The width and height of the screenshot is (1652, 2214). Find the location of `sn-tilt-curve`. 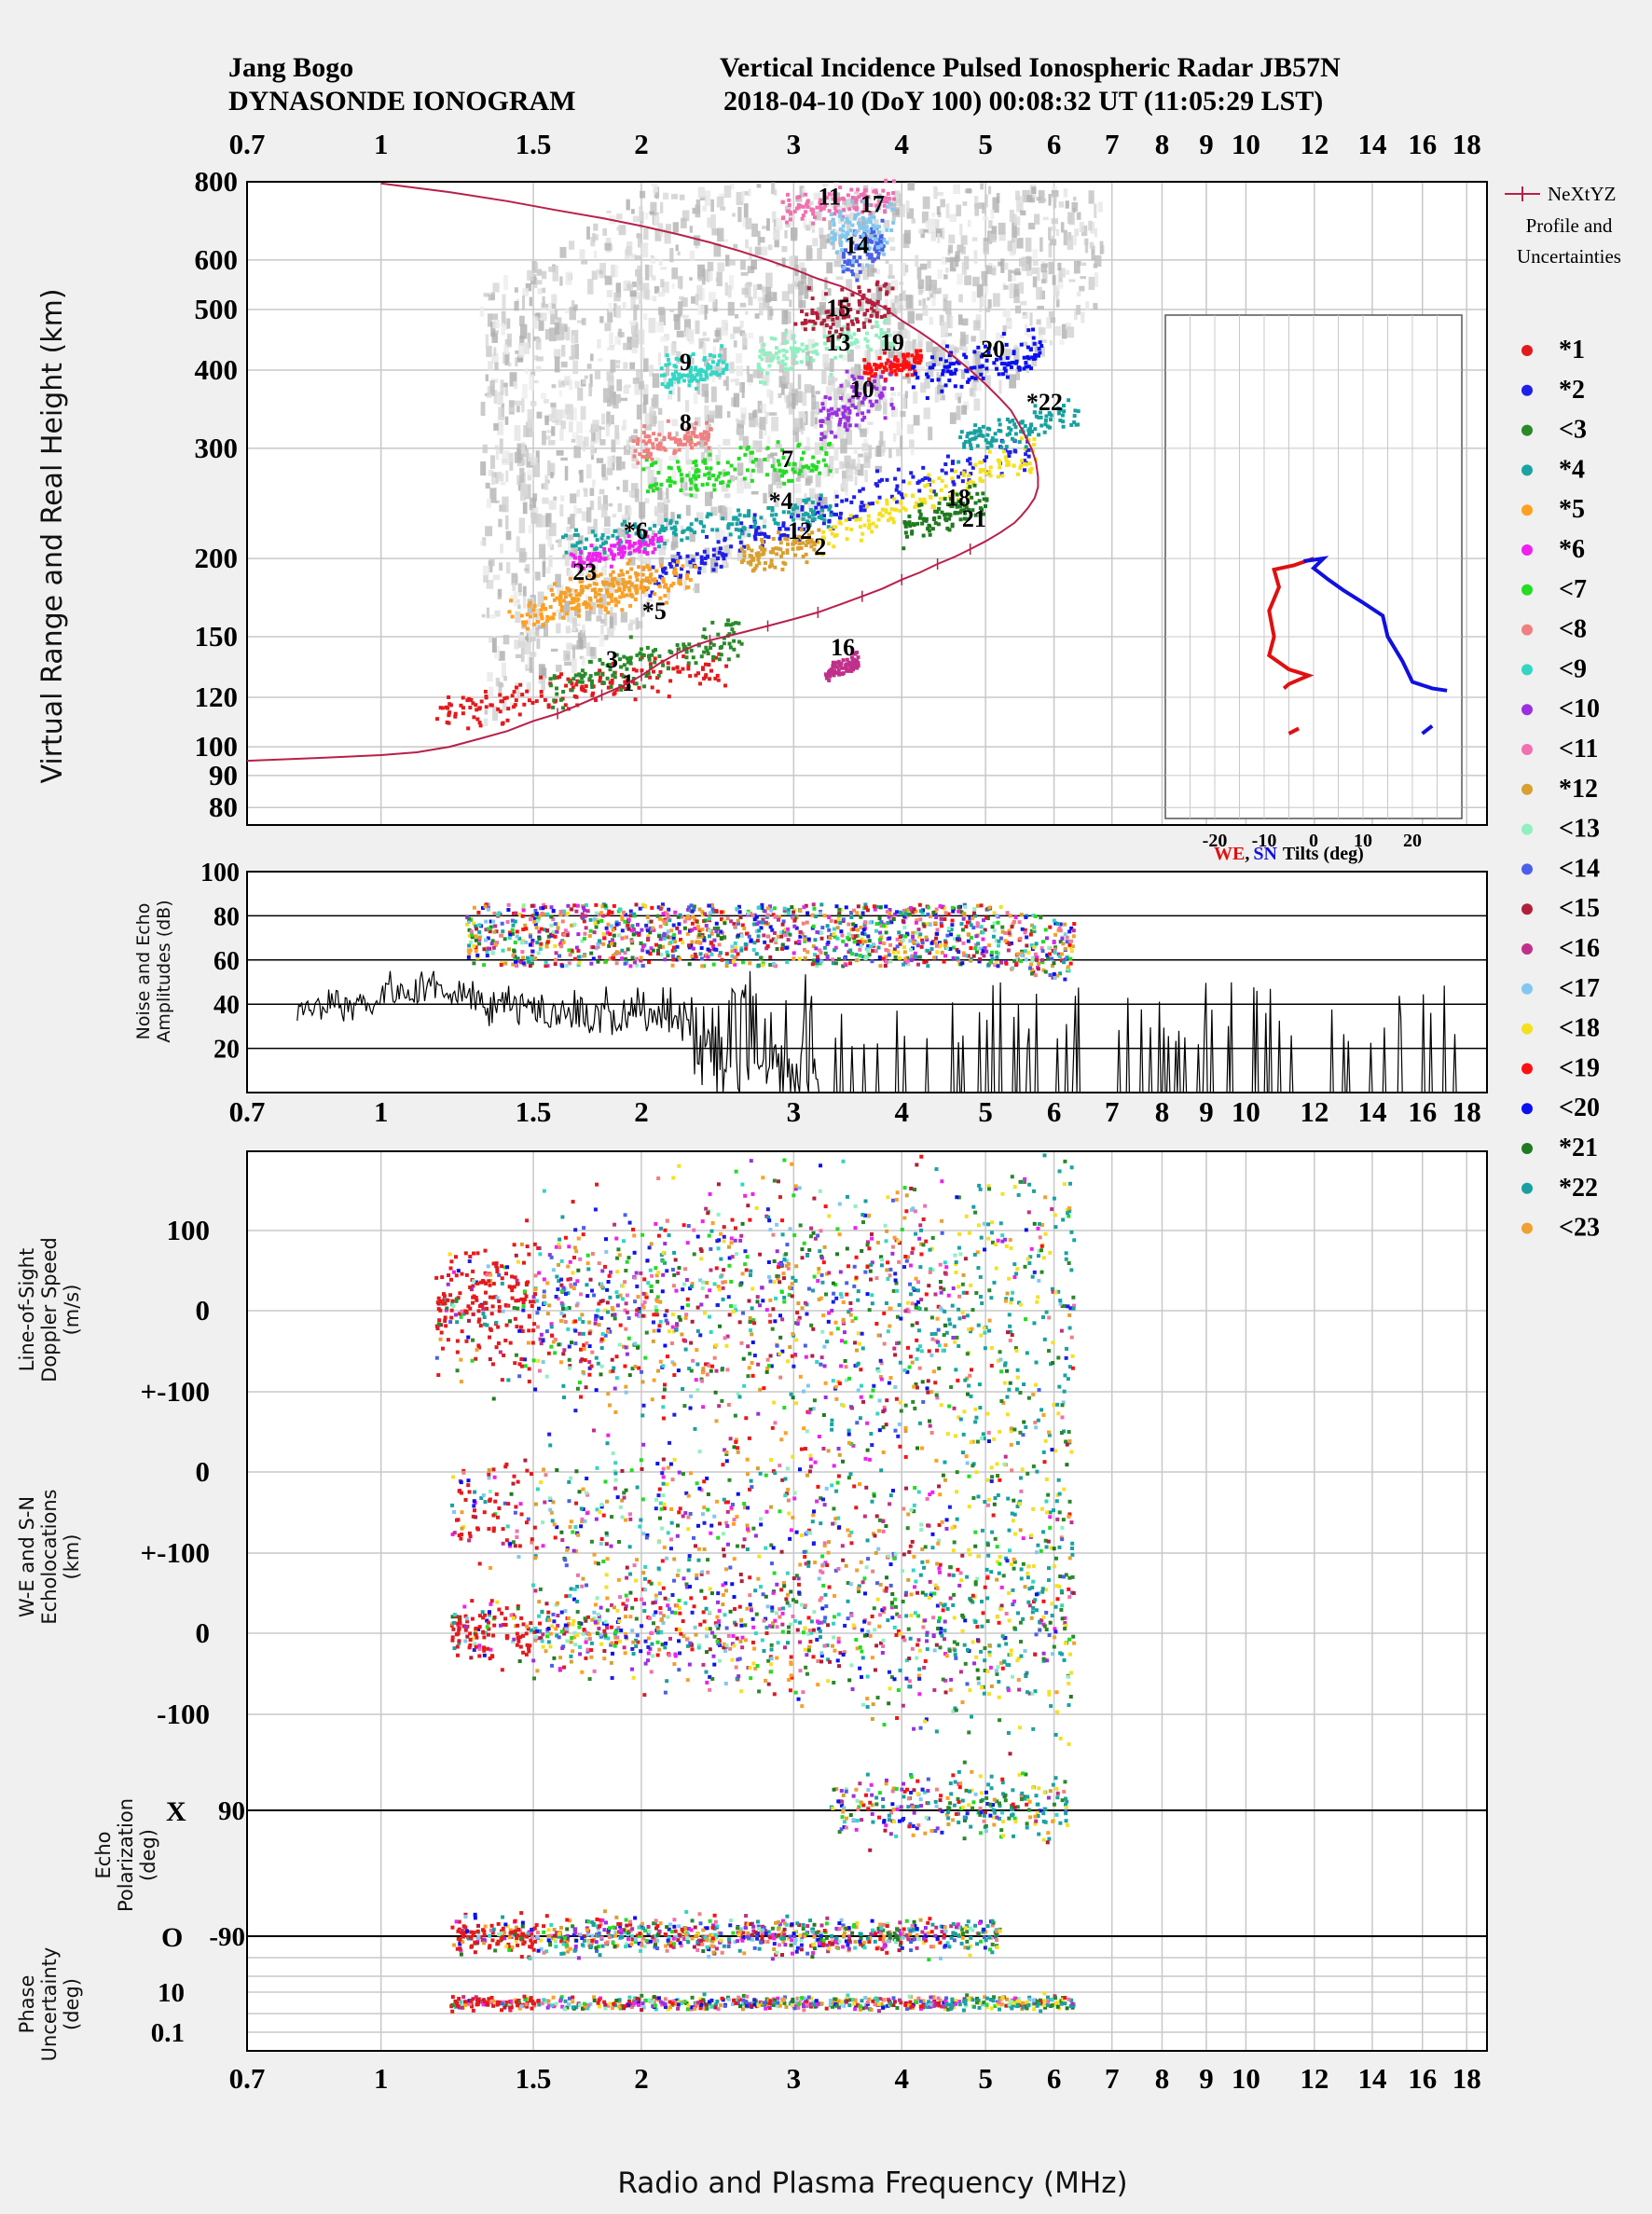

sn-tilt-curve is located at coordinates (1376, 624).